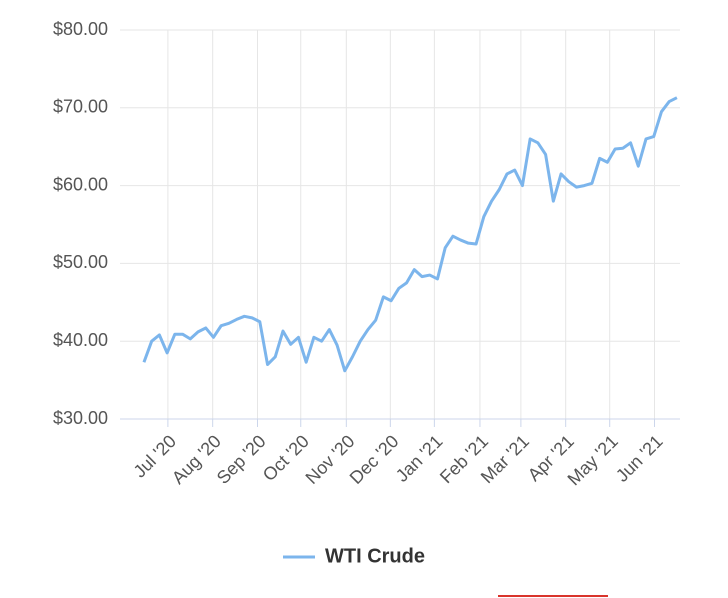 The height and width of the screenshot is (598, 728). I want to click on y-tick-label: $30.00, so click(80, 418).